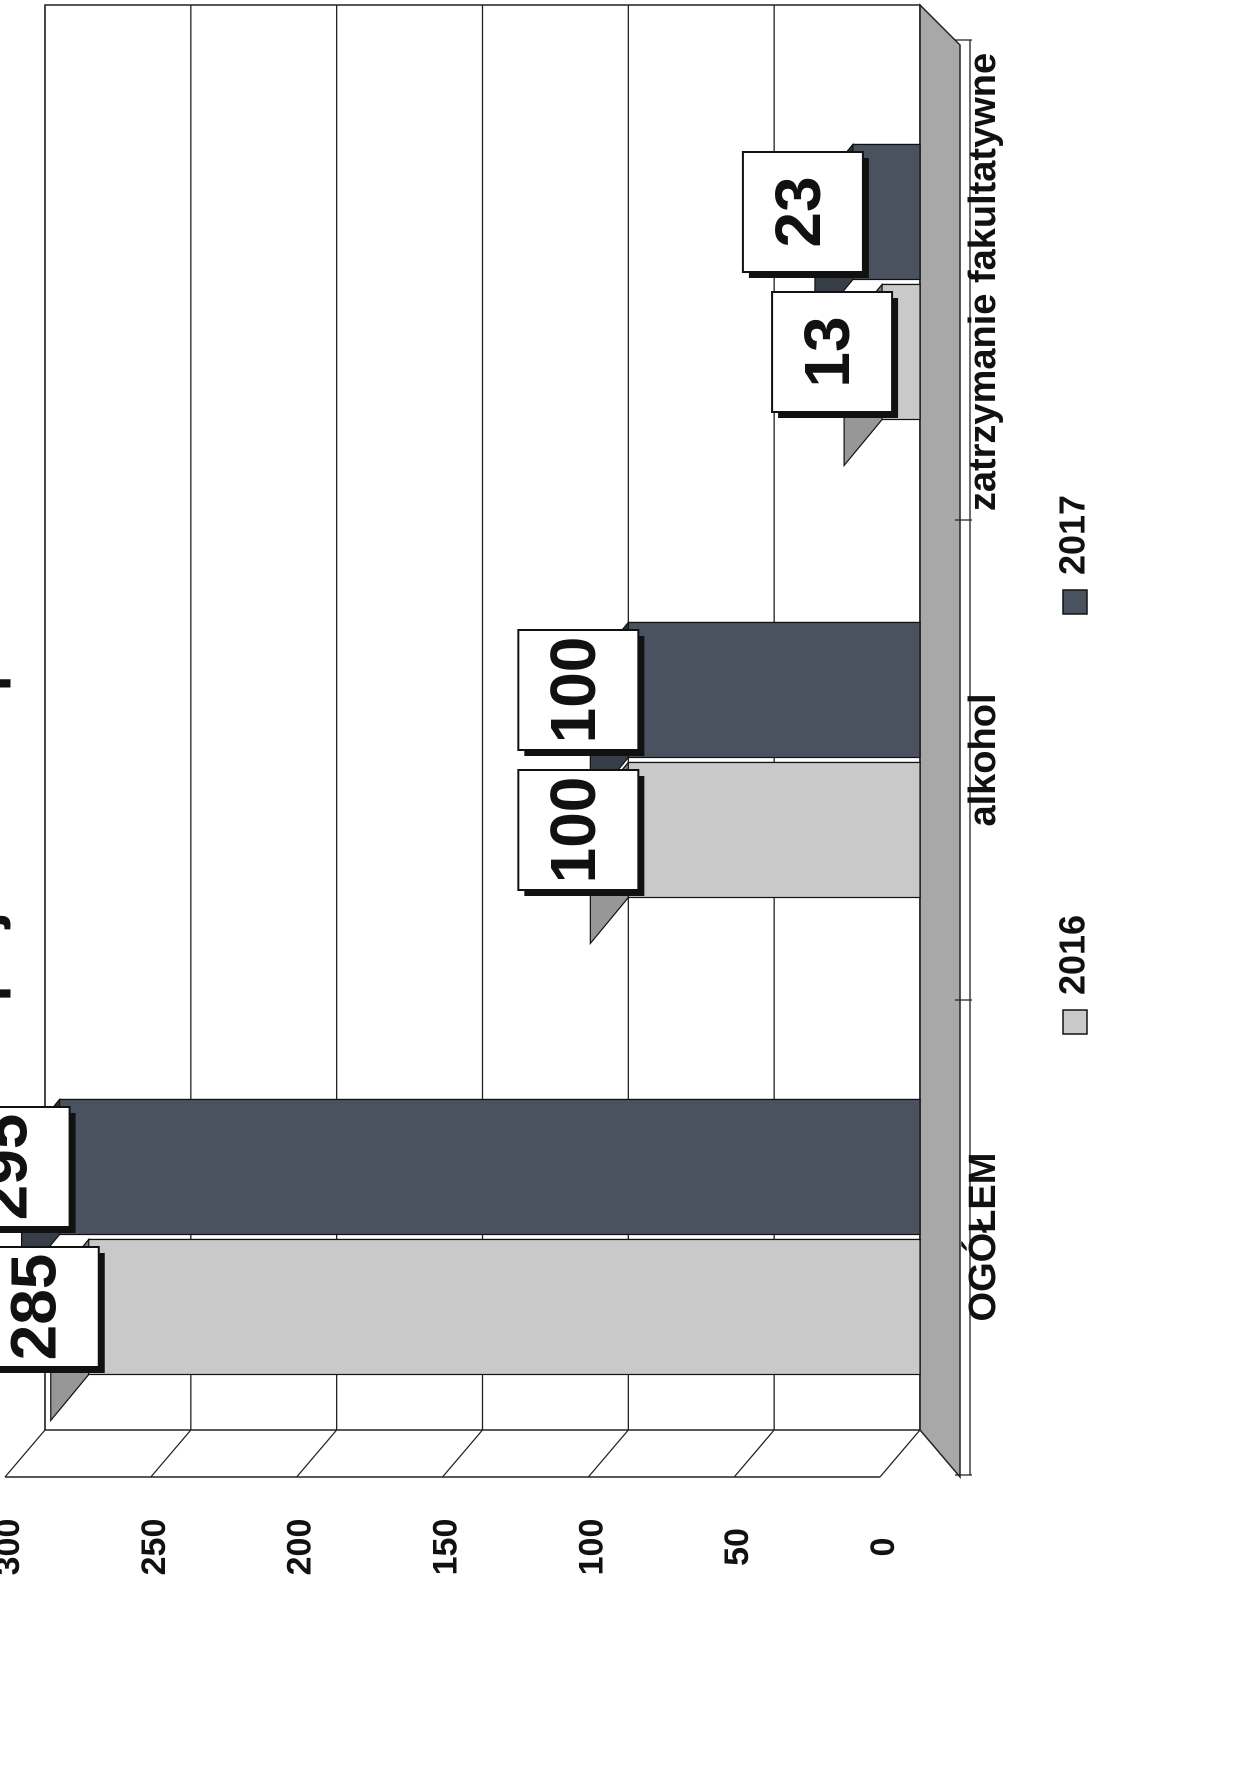 This screenshot has height=1781, width=1247. What do you see at coordinates (983, 759) in the screenshot?
I see `category-label: alkohol` at bounding box center [983, 759].